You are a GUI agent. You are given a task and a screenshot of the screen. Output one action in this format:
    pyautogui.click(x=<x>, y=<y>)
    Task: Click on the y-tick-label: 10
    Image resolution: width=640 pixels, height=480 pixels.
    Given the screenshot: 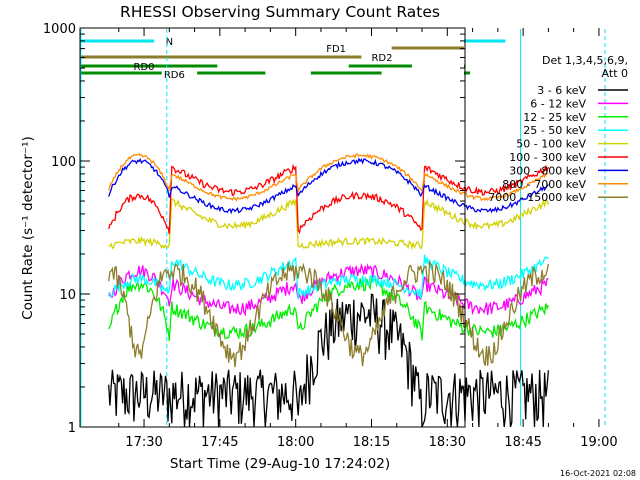 What is the action you would take?
    pyautogui.click(x=67, y=295)
    